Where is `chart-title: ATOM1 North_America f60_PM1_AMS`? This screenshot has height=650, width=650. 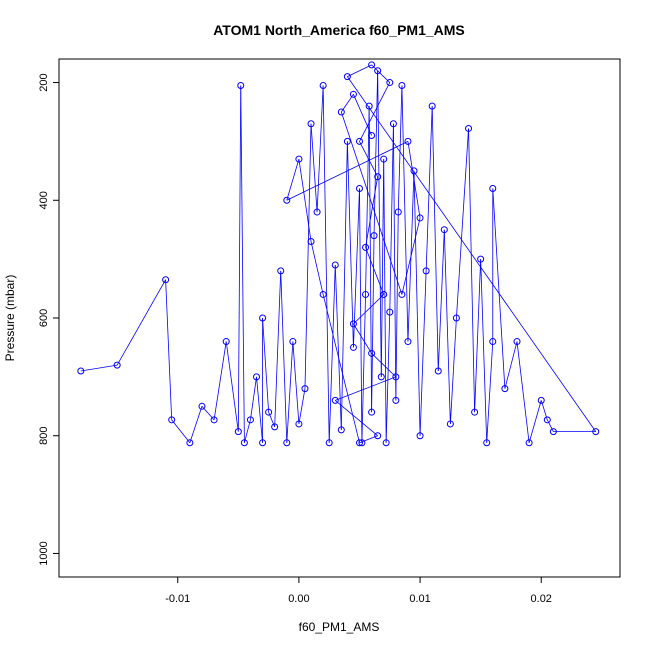
chart-title: ATOM1 North_America f60_PM1_AMS is located at coordinates (339, 30).